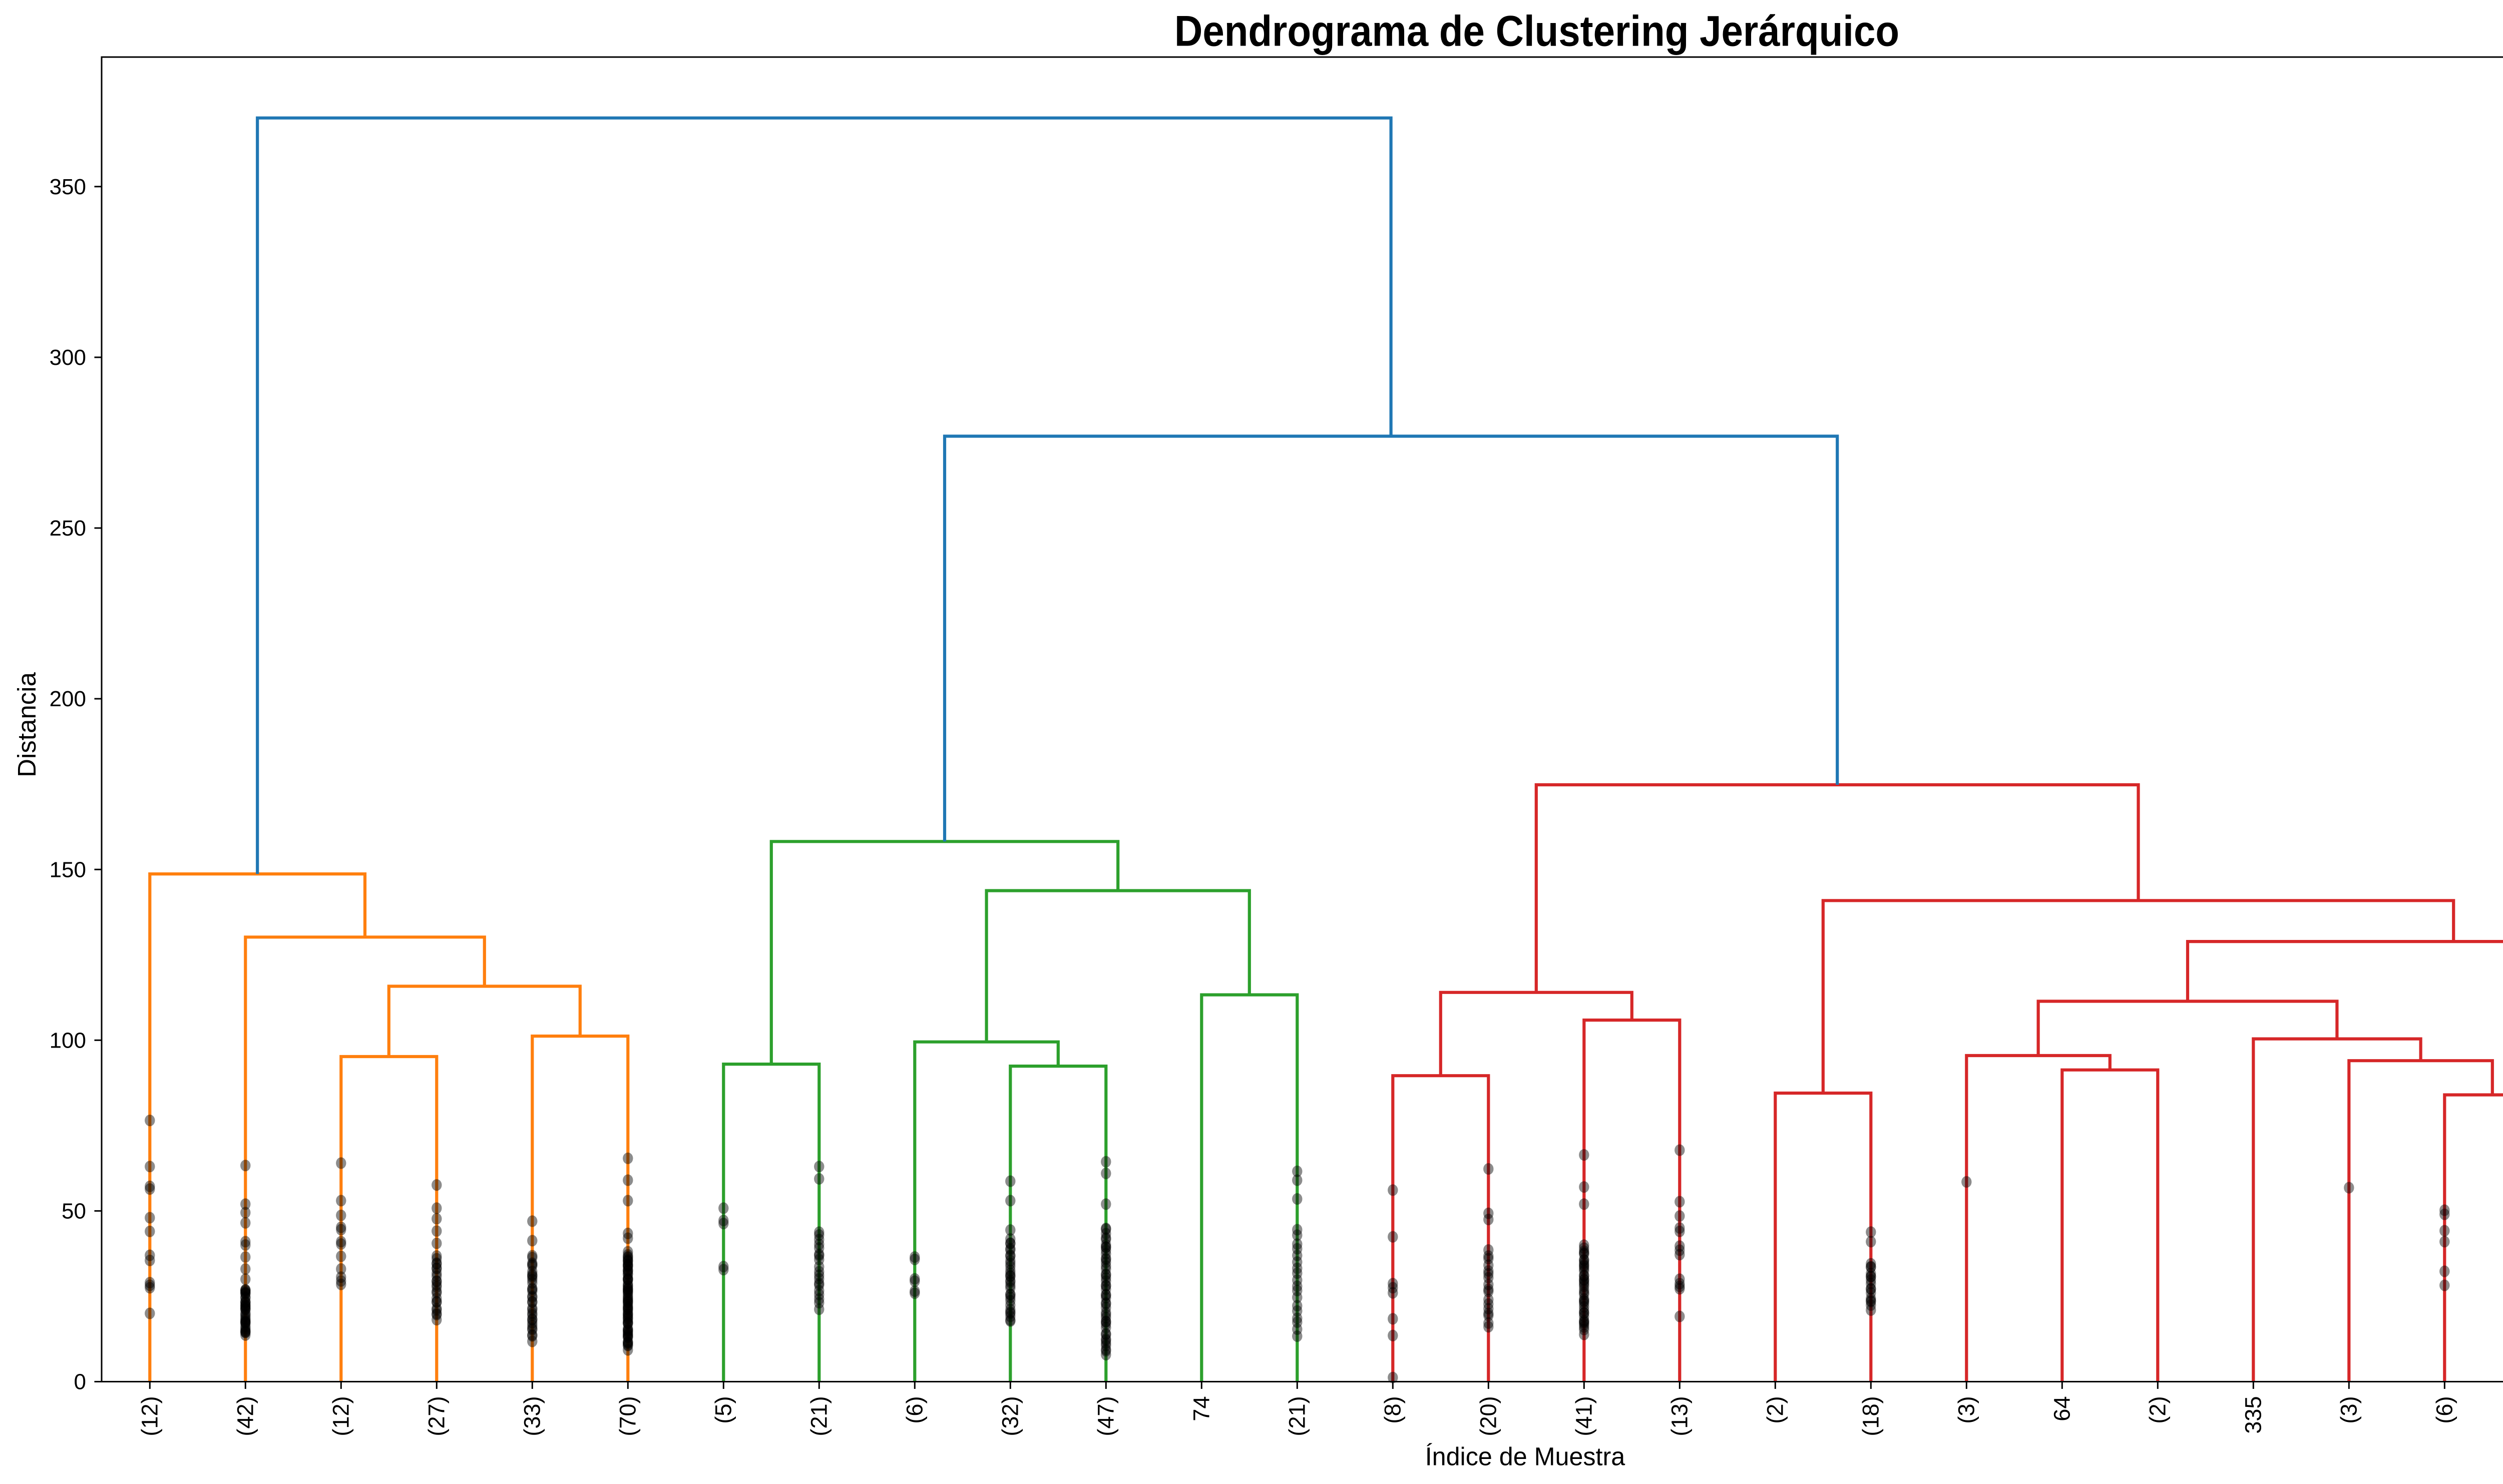  Describe the element at coordinates (1010, 1416) in the screenshot. I see `svg-text: (32)` at that location.